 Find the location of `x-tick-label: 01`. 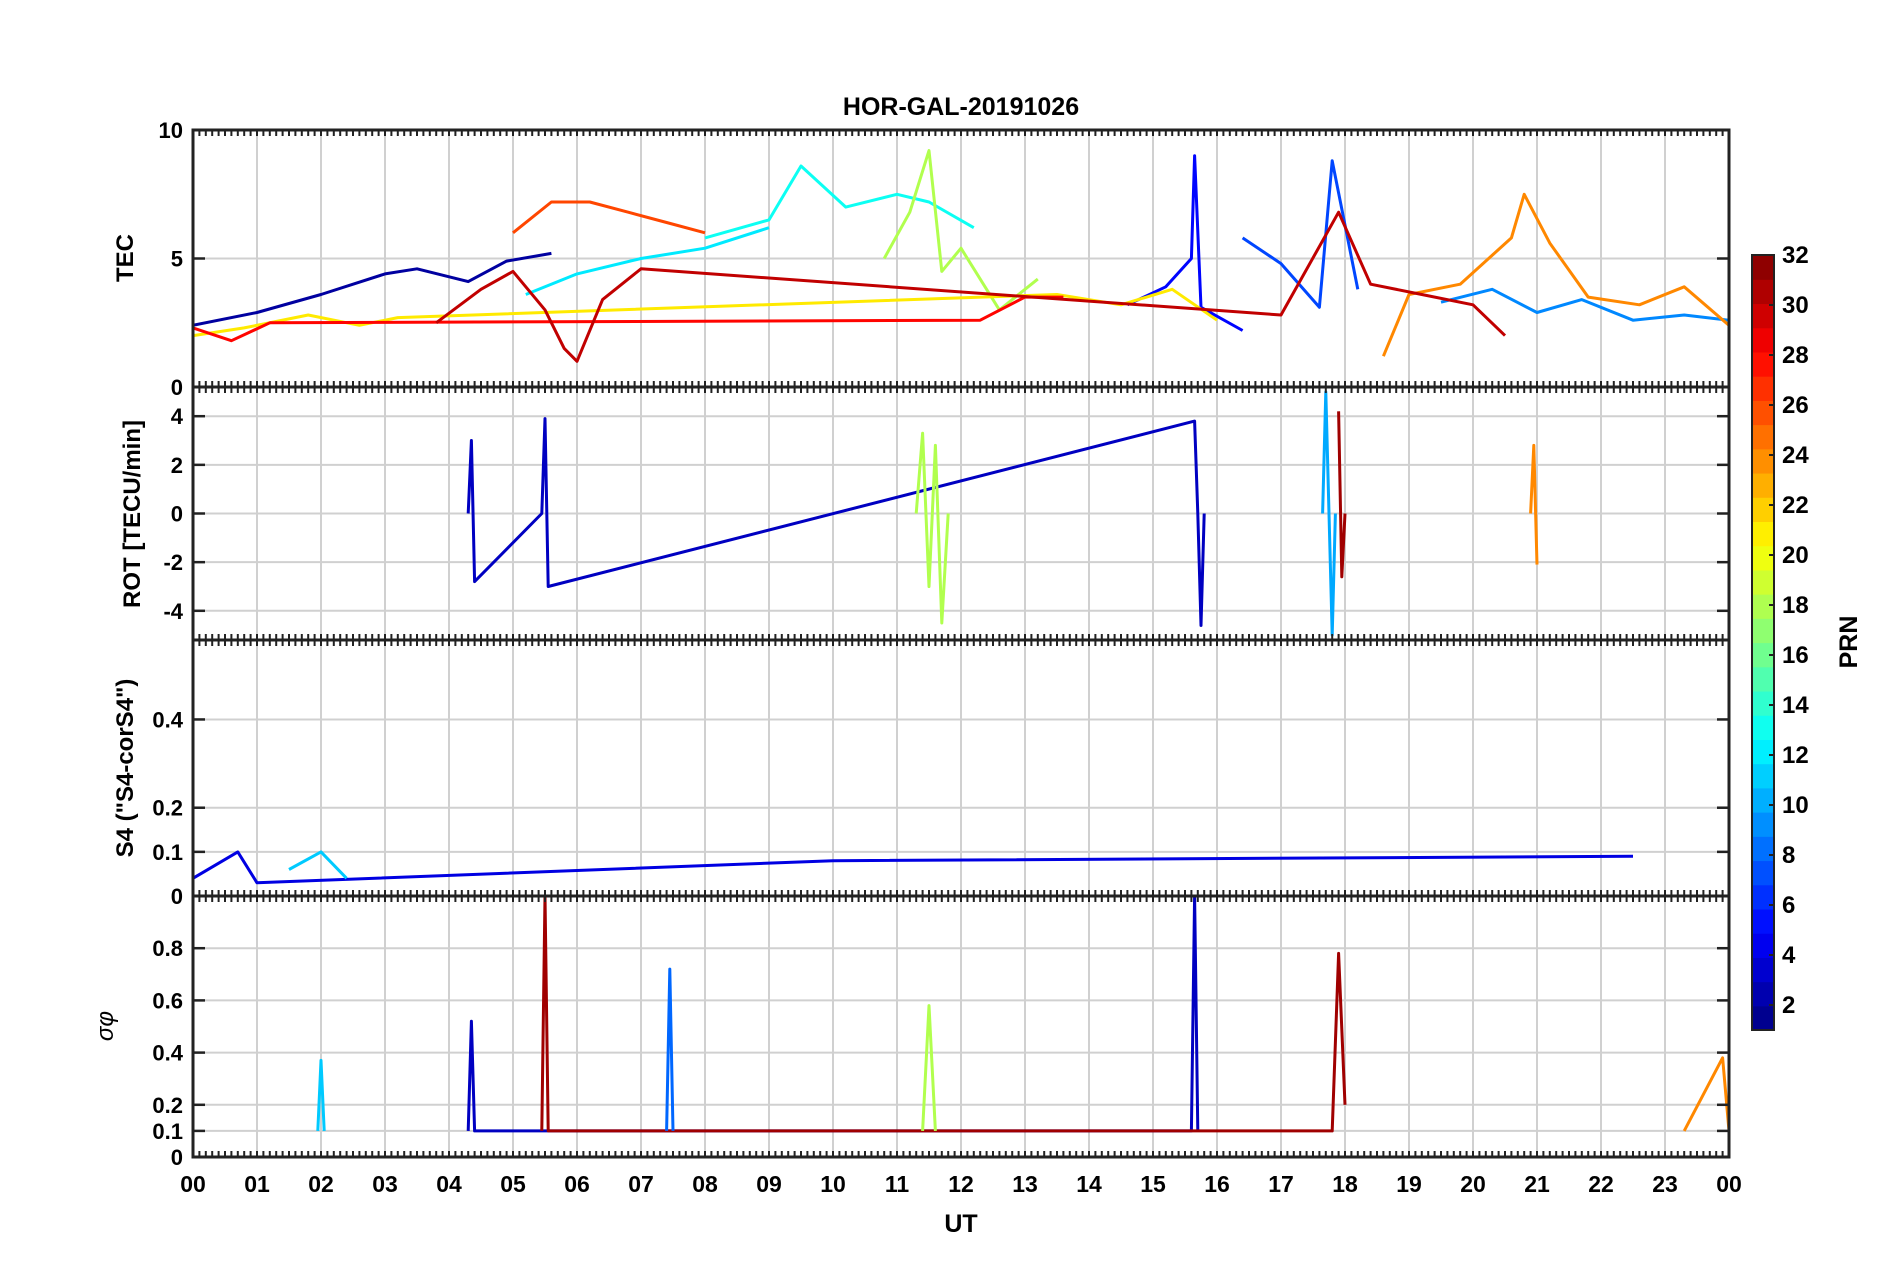

x-tick-label: 01 is located at coordinates (257, 1184).